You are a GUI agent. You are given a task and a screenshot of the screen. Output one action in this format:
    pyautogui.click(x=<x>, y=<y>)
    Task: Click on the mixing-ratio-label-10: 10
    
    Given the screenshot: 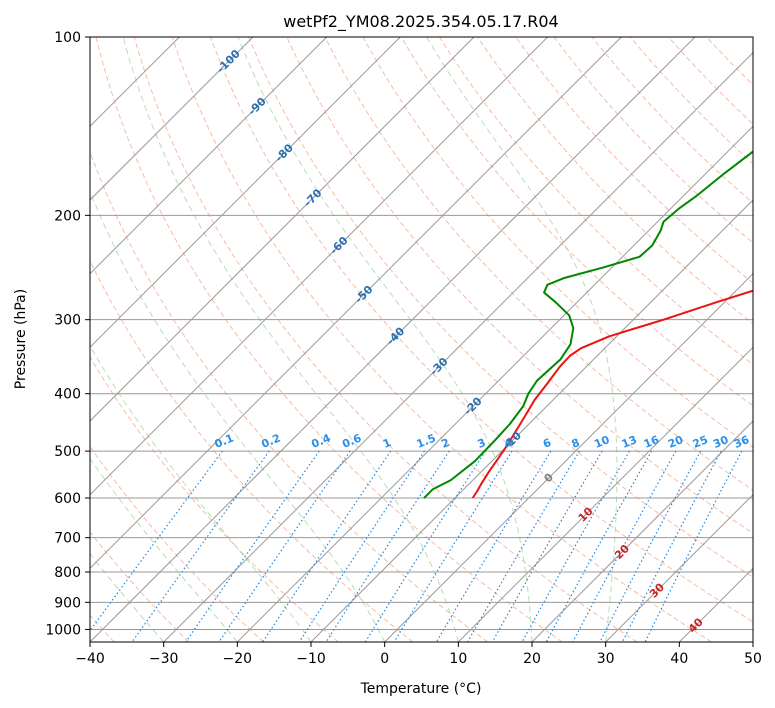 What is the action you would take?
    pyautogui.click(x=601, y=442)
    